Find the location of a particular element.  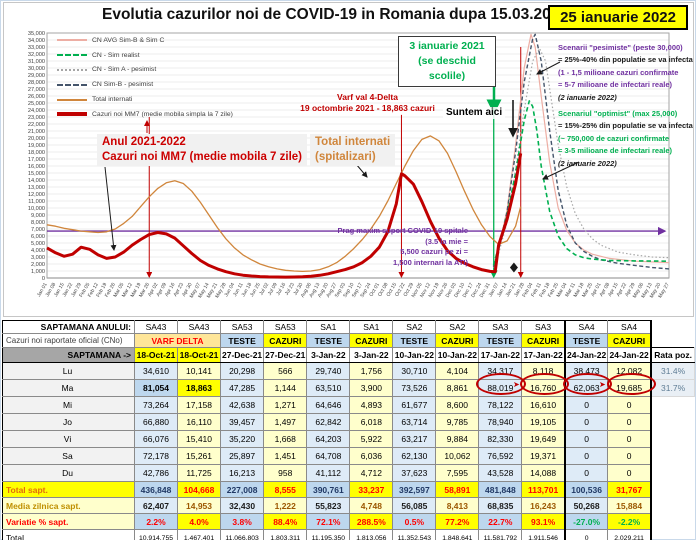

table-cell: 55,823 is located at coordinates (328, 505).